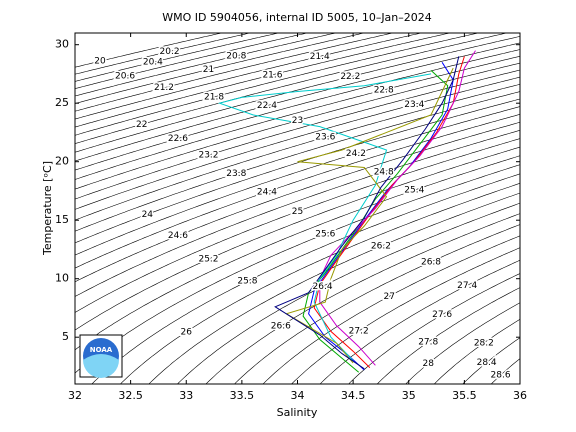 Image resolution: width=576 pixels, height=432 pixels. What do you see at coordinates (409, 395) in the screenshot?
I see `x-tick-label: 35` at bounding box center [409, 395].